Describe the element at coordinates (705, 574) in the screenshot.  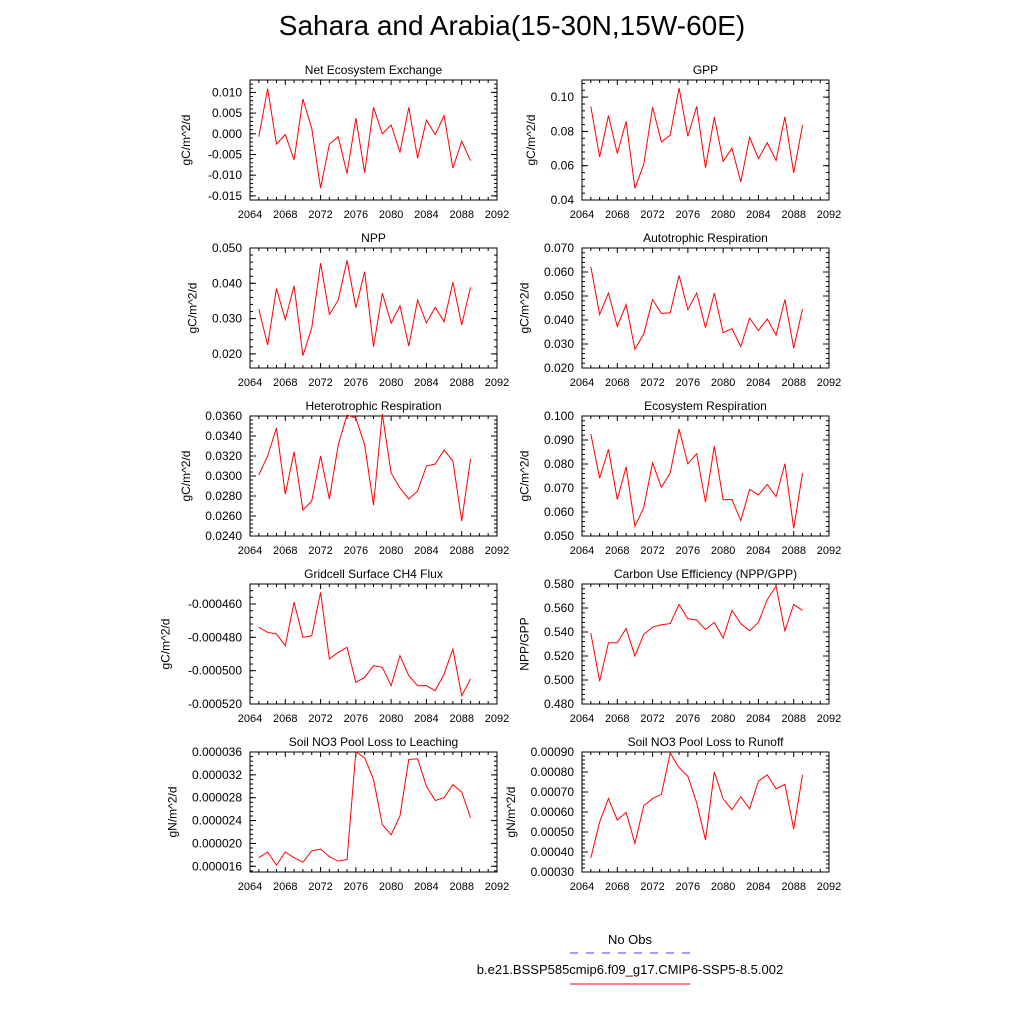
I see `panel-title: Carbon Use Efficiency (NPP/GPP)` at that location.